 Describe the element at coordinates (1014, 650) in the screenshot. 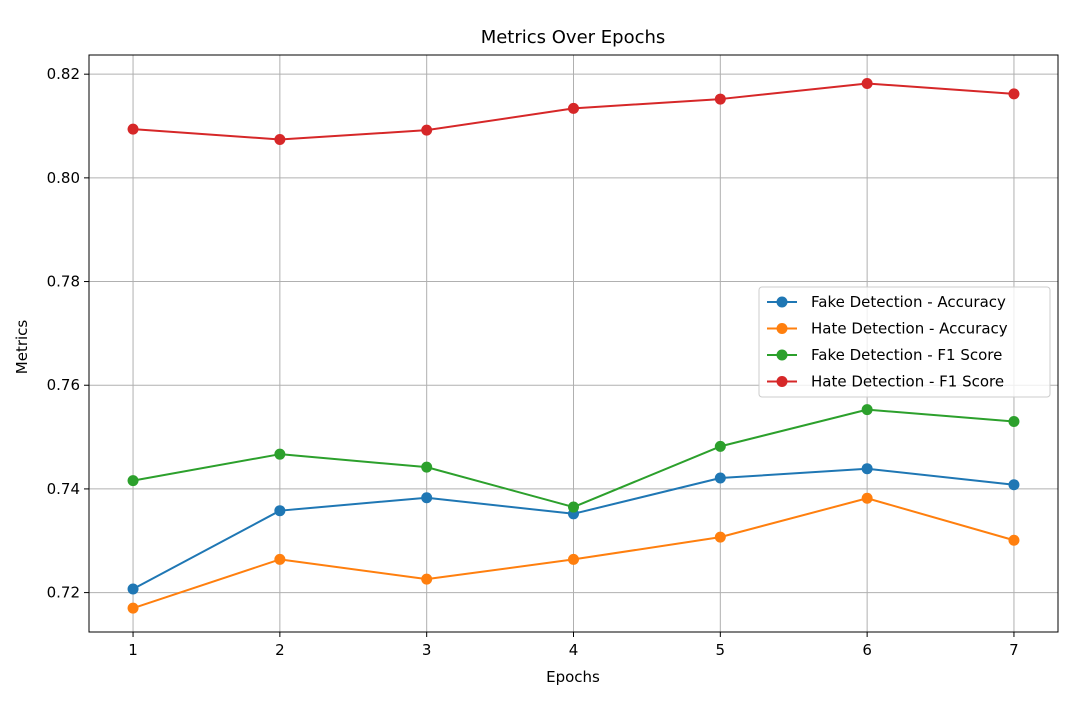

I see `x-tick-label: 7` at that location.